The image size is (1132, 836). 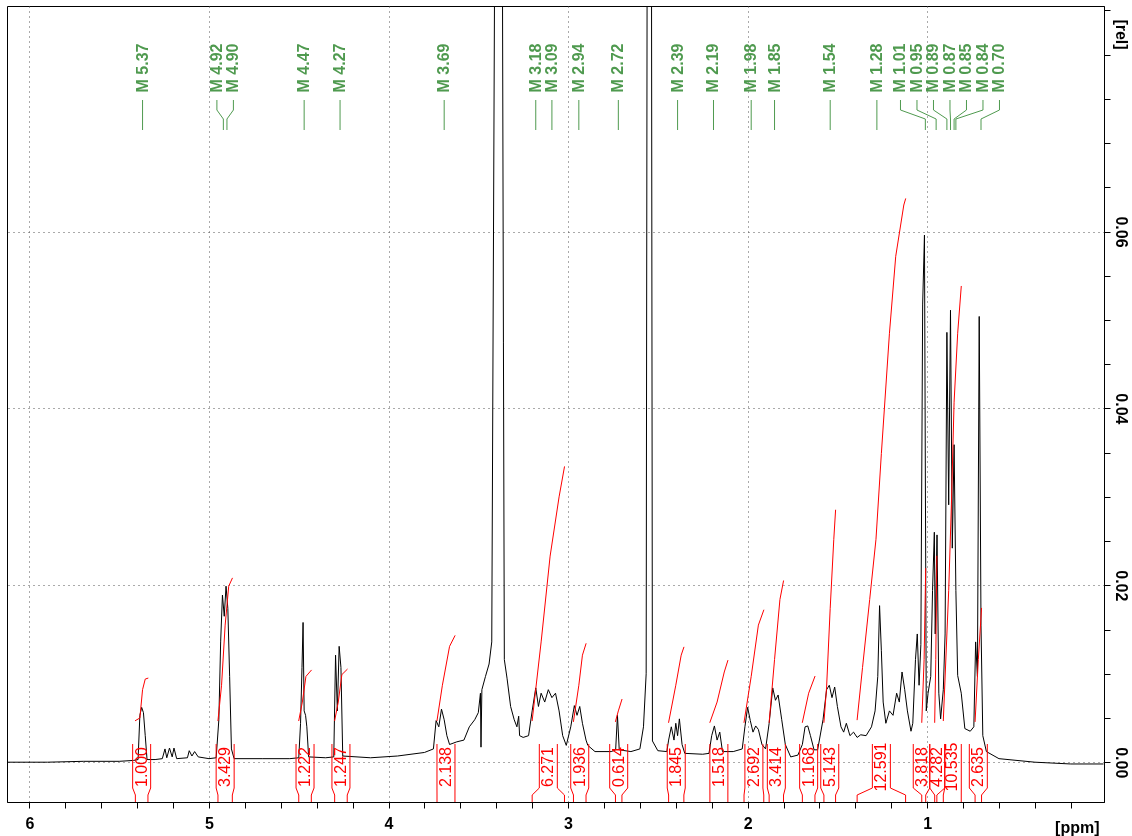 I want to click on text: 3.818, so click(x=922, y=767).